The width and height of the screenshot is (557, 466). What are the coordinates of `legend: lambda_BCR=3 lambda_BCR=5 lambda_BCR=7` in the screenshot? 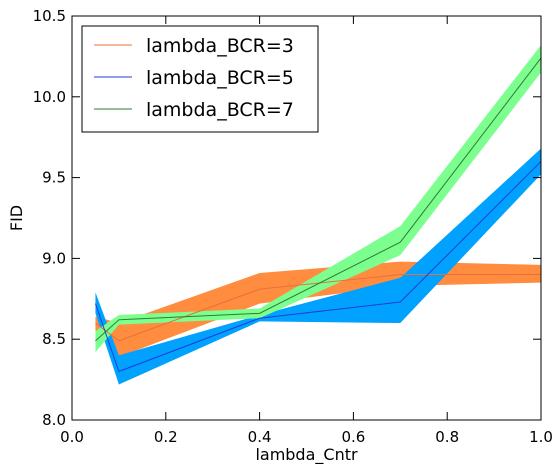 It's located at (200, 79).